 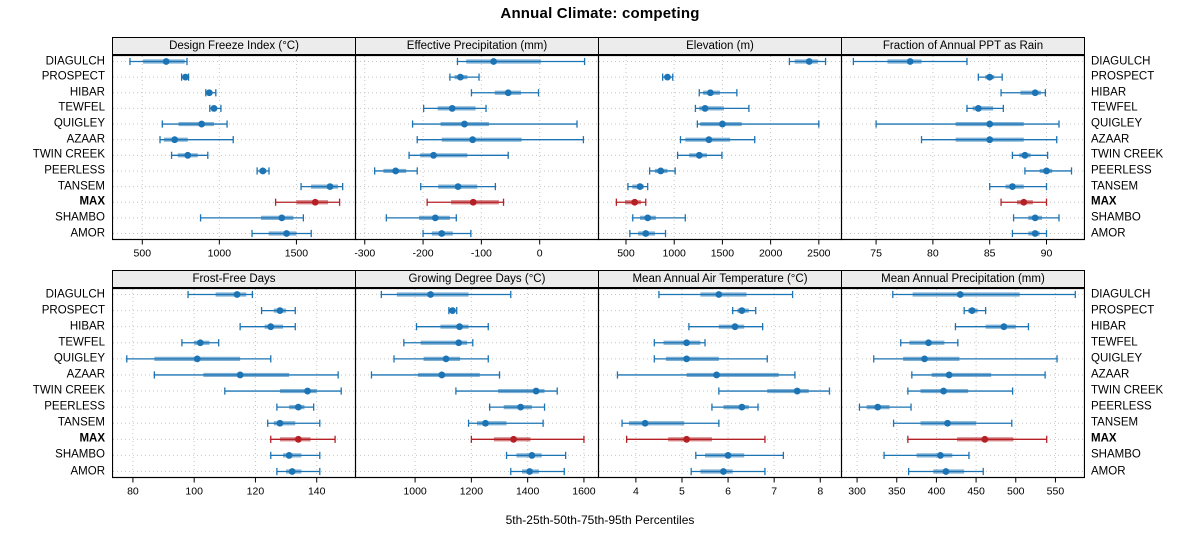 What do you see at coordinates (723, 254) in the screenshot?
I see `x-tick-label: 1500` at bounding box center [723, 254].